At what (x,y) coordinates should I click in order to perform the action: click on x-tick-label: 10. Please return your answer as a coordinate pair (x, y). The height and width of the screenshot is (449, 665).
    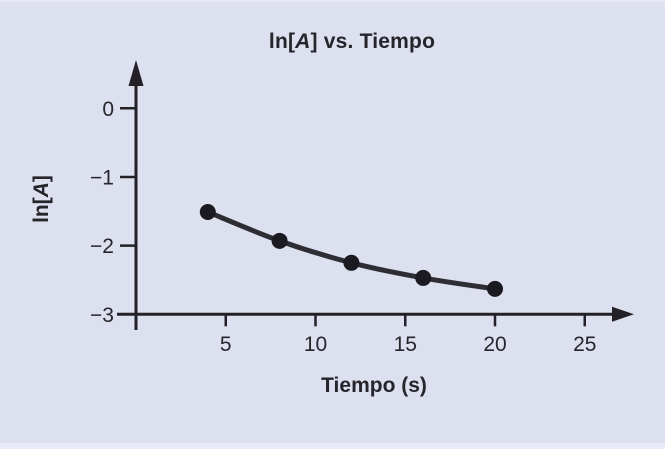
    Looking at the image, I should click on (315, 344).